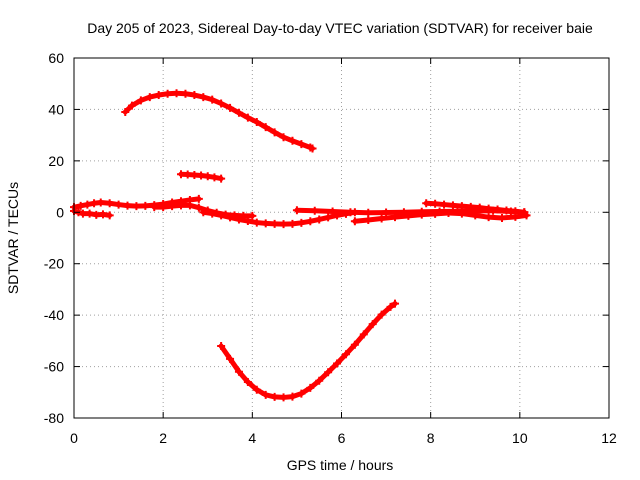  Describe the element at coordinates (252, 438) in the screenshot. I see `x-tick-label: 4` at that location.